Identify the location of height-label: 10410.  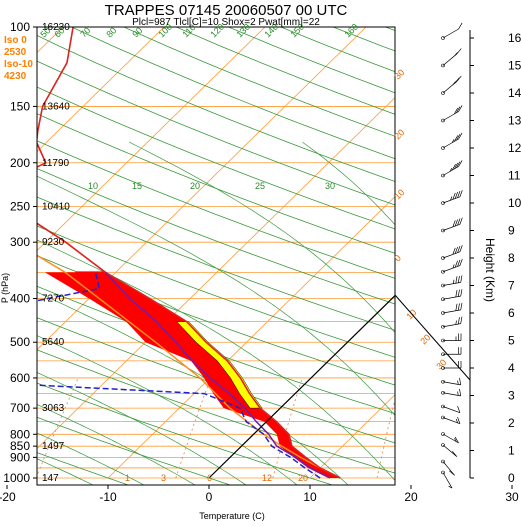
(56, 206).